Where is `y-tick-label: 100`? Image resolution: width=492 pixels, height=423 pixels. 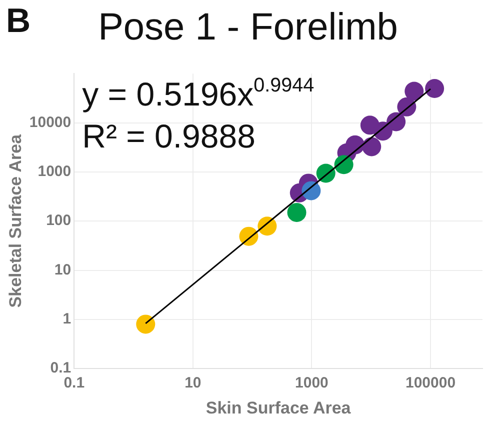
y-tick-label: 100 is located at coordinates (59, 221).